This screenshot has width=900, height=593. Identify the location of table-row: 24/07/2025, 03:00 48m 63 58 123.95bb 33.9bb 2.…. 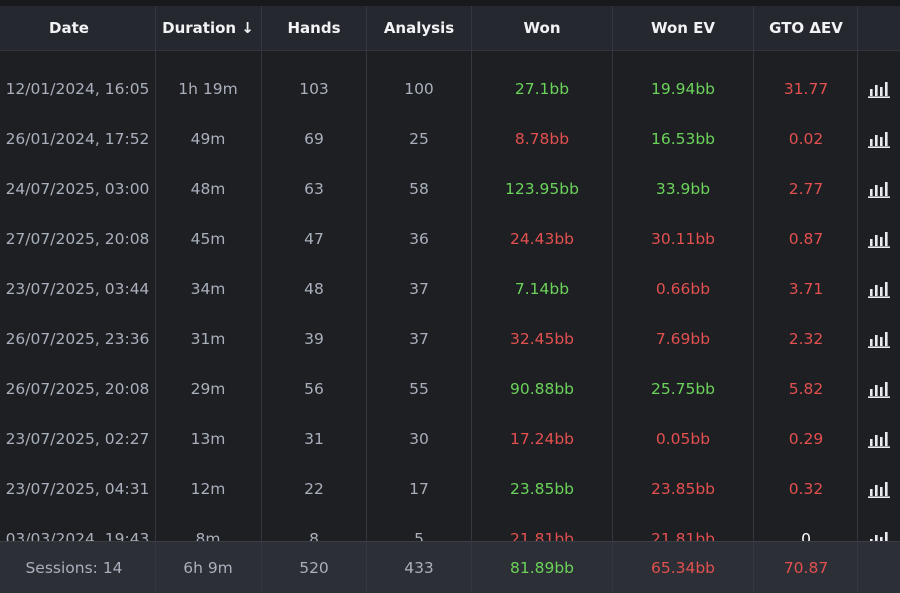
(450, 189).